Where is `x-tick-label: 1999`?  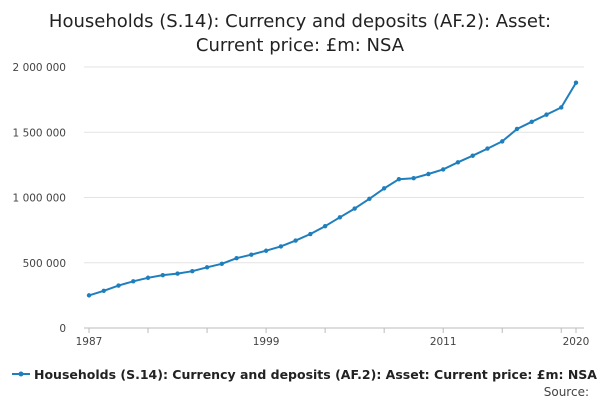
x-tick-label: 1999 is located at coordinates (266, 342).